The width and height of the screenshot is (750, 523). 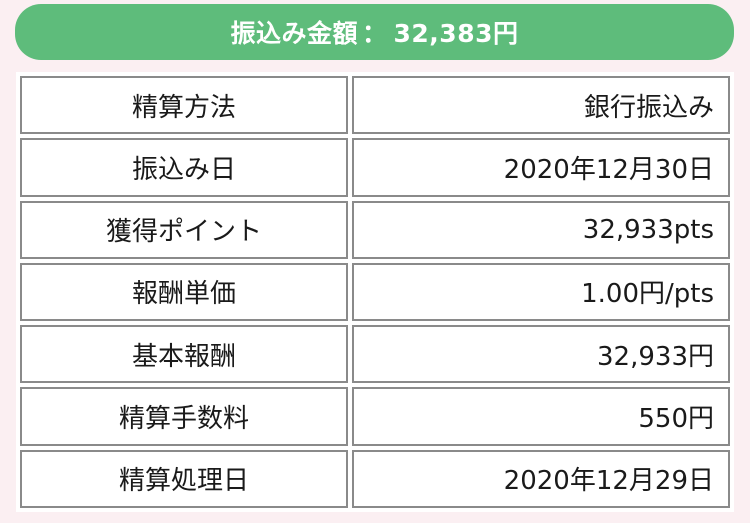 I want to click on table-row-settlement-fee: 精算手数料 550円, so click(x=375, y=416).